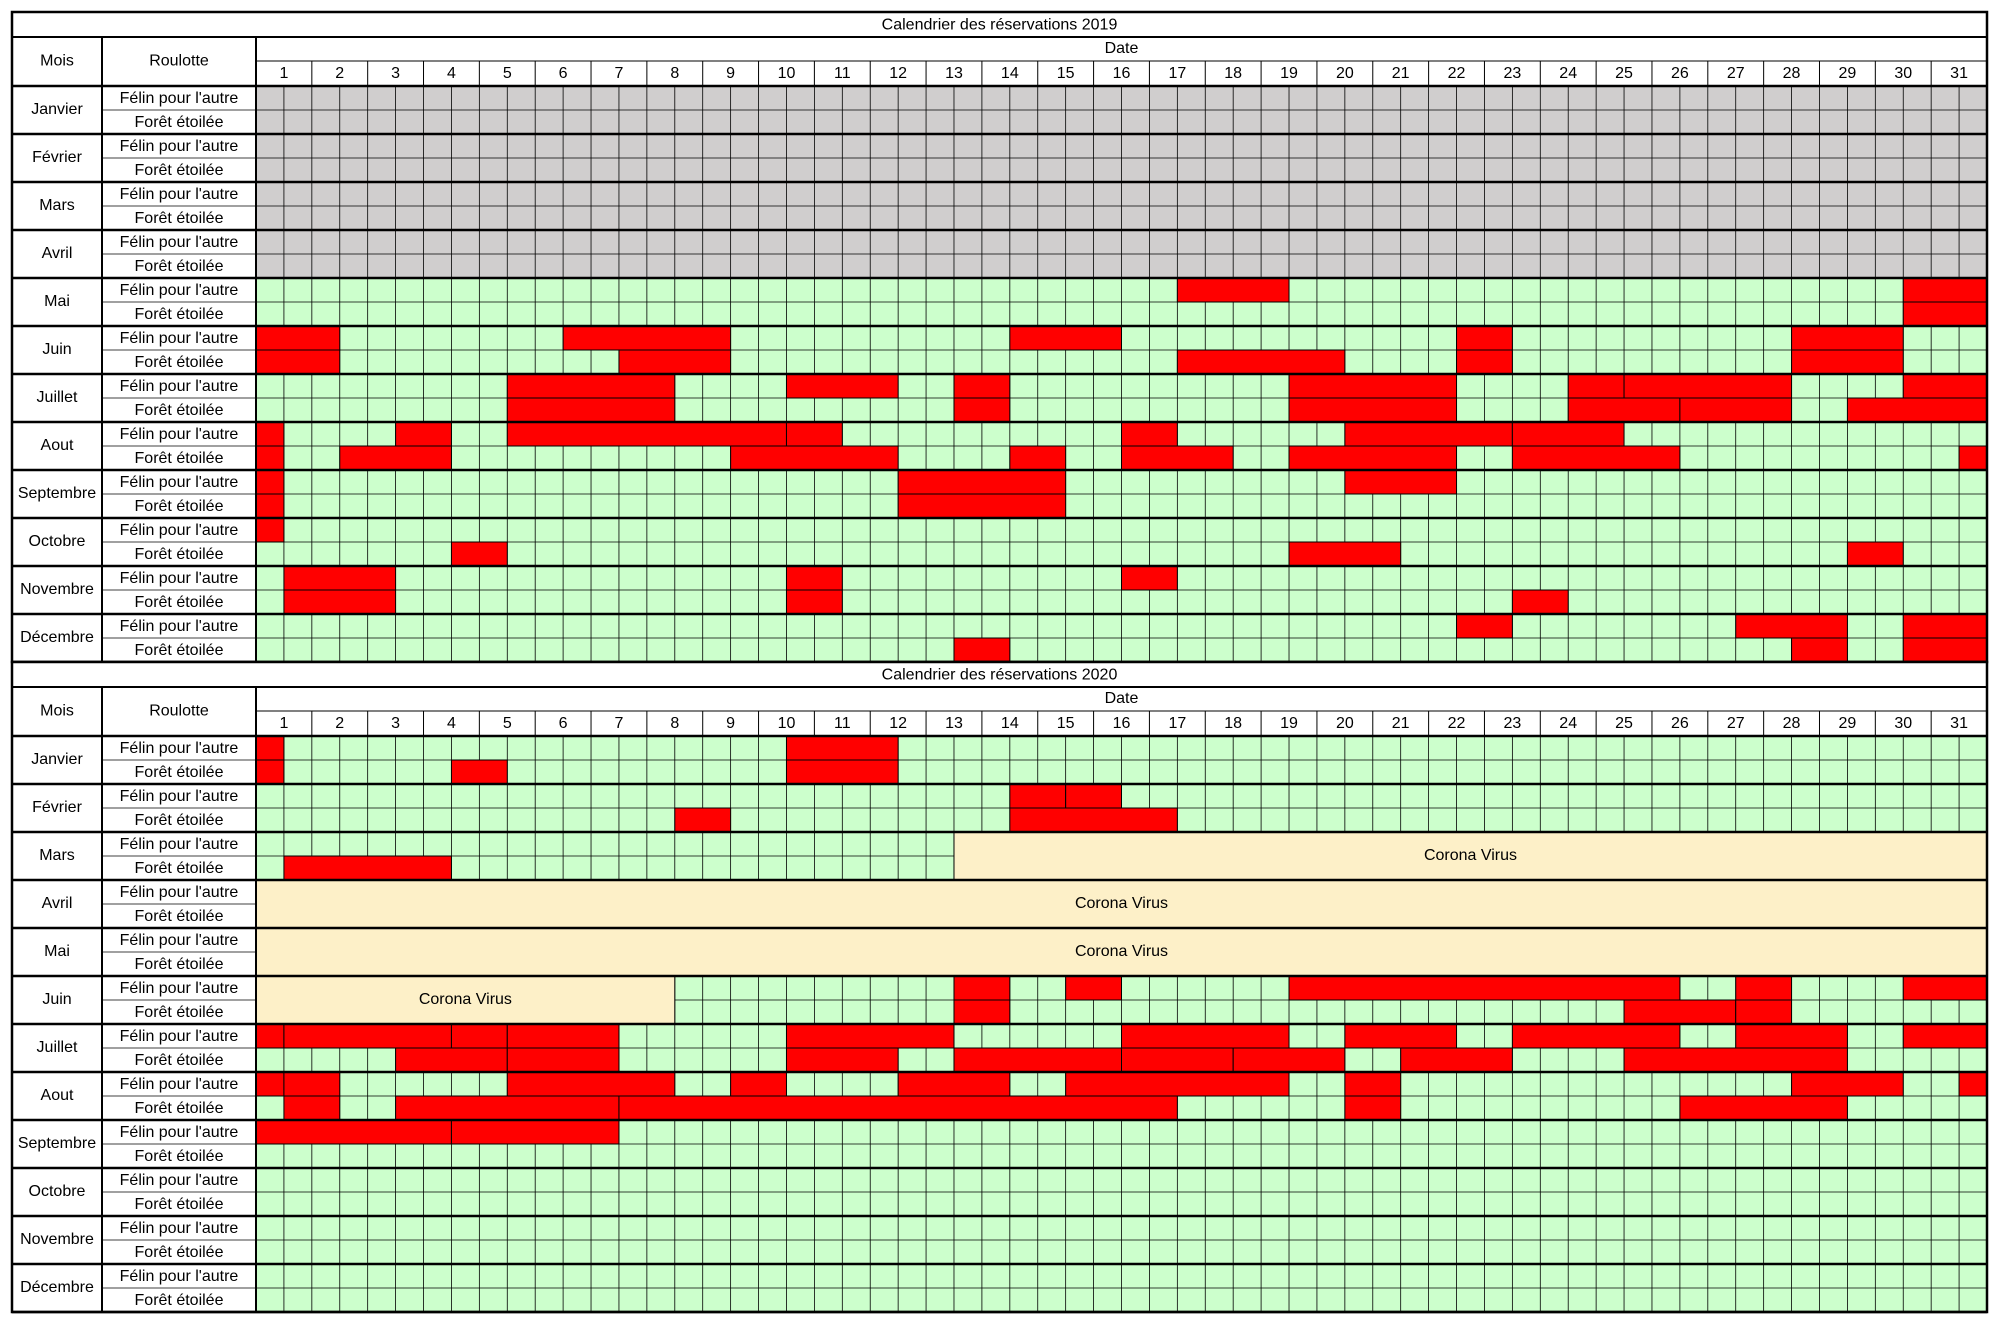 The width and height of the screenshot is (2000, 1325). What do you see at coordinates (451, 723) in the screenshot?
I see `day-number: 4` at bounding box center [451, 723].